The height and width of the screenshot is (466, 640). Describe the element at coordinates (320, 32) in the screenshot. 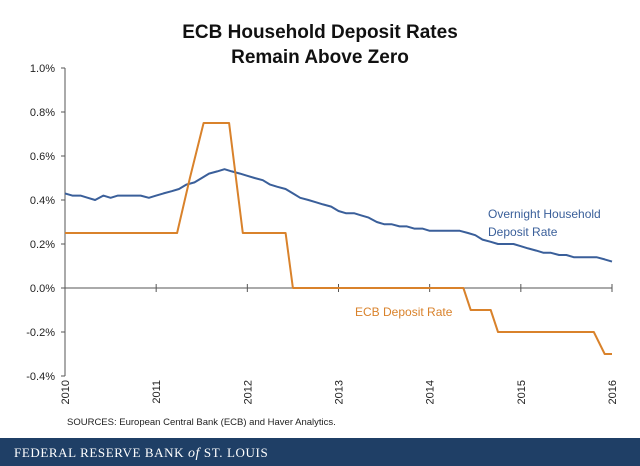

I see `chart-title-line-1: ECB Household Deposit Rates` at that location.